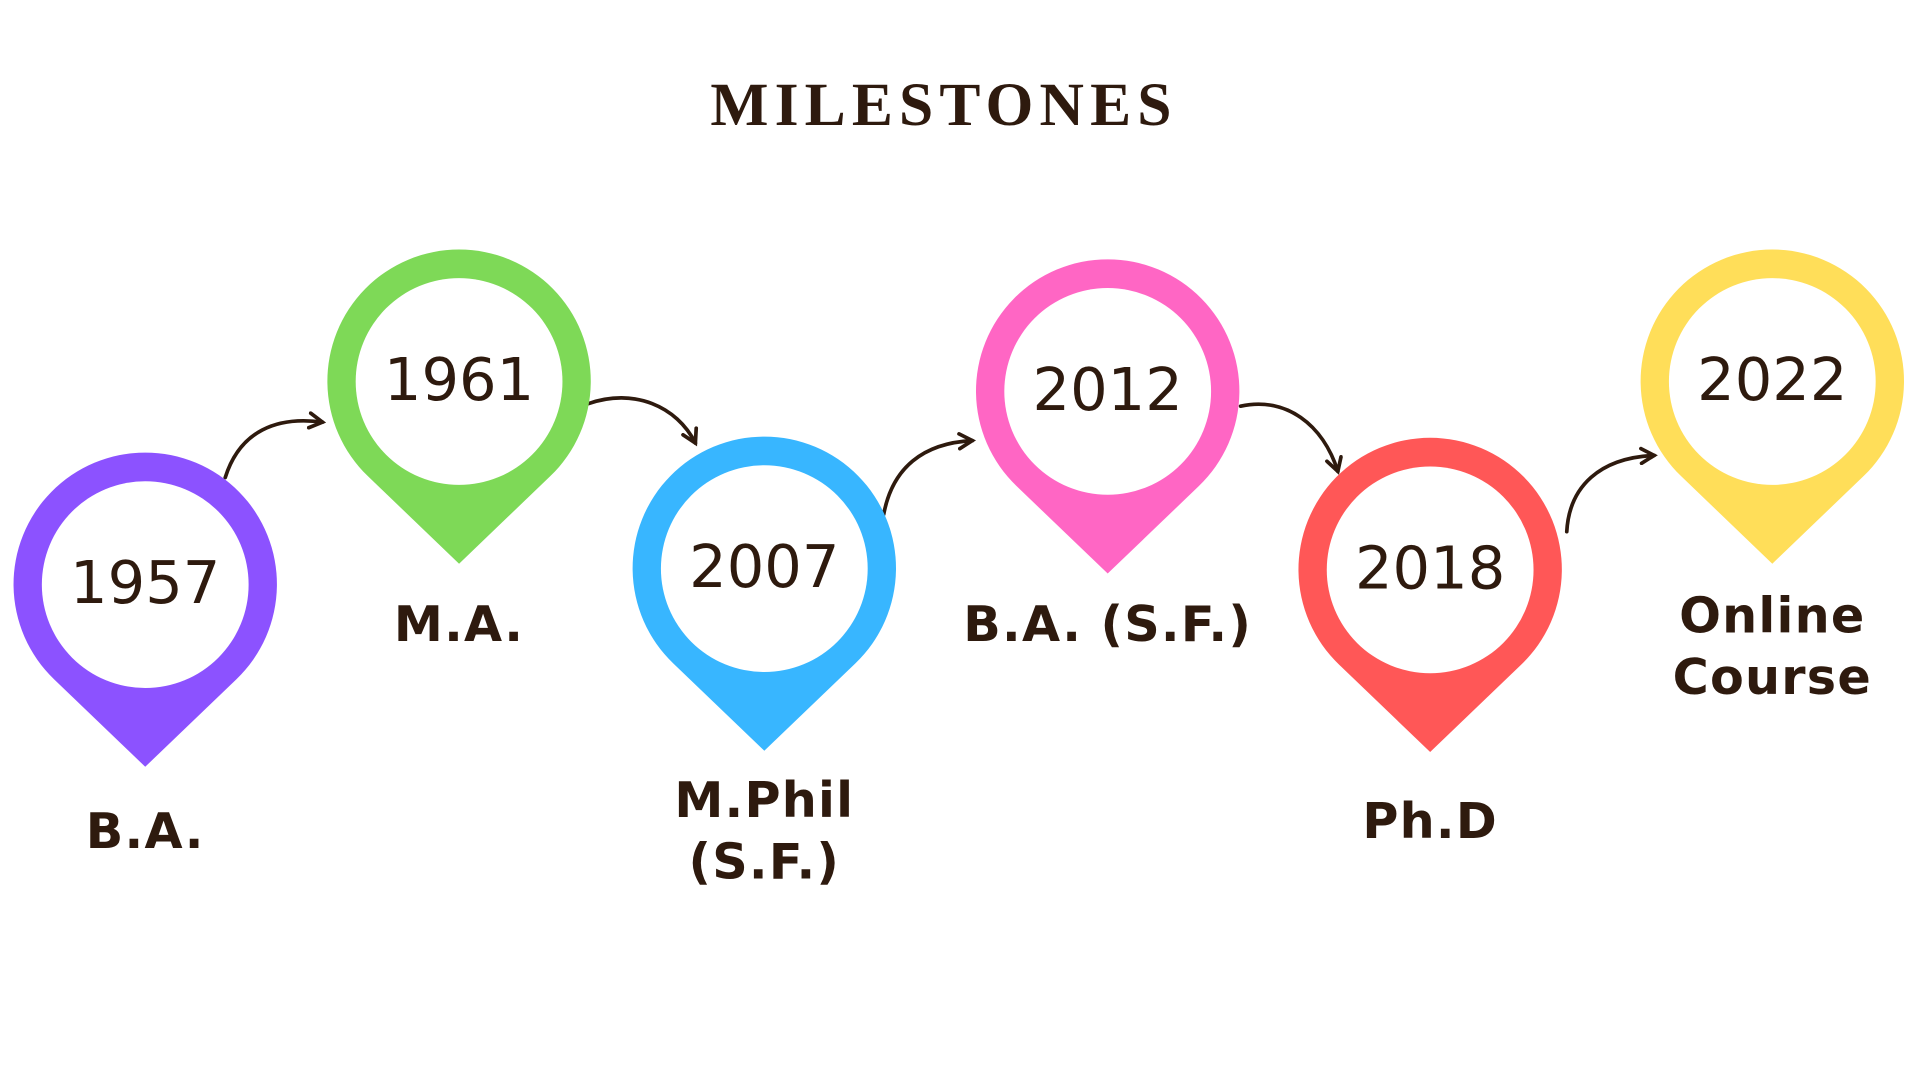 The image size is (1920, 1080). I want to click on milestone-label: Course, so click(1772, 677).